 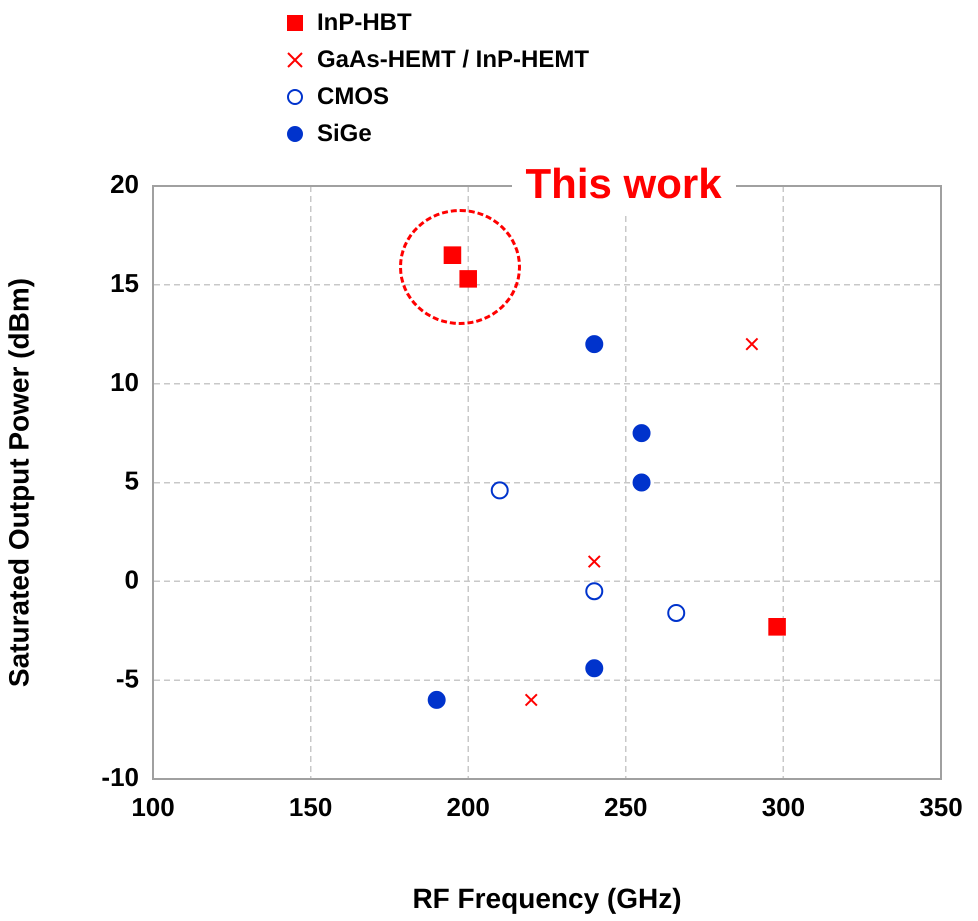 I want to click on x-tick-label: 300, so click(x=784, y=807).